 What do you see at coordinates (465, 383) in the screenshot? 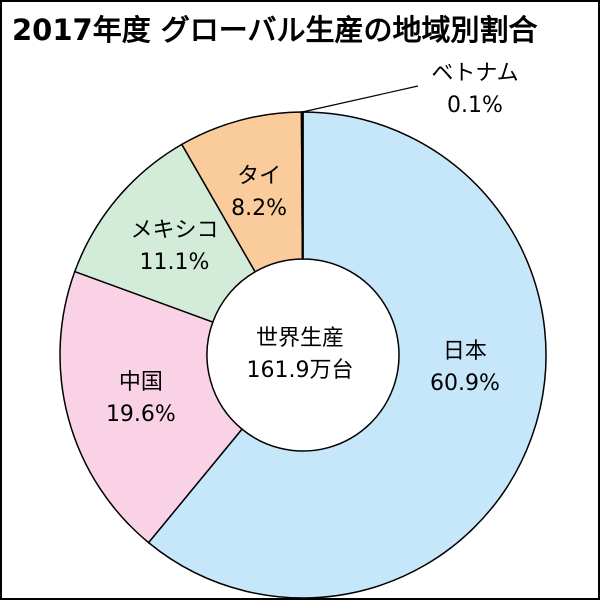
I see `value-label: 60.9%` at bounding box center [465, 383].